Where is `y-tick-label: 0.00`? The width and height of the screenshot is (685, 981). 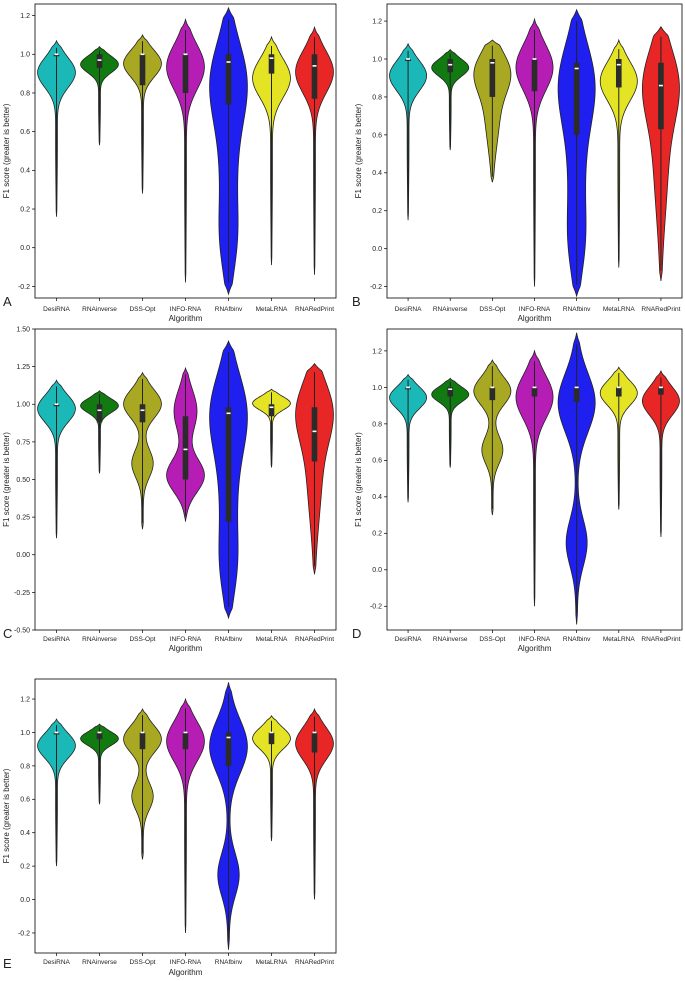
y-tick-label: 0.00 is located at coordinates (23, 555).